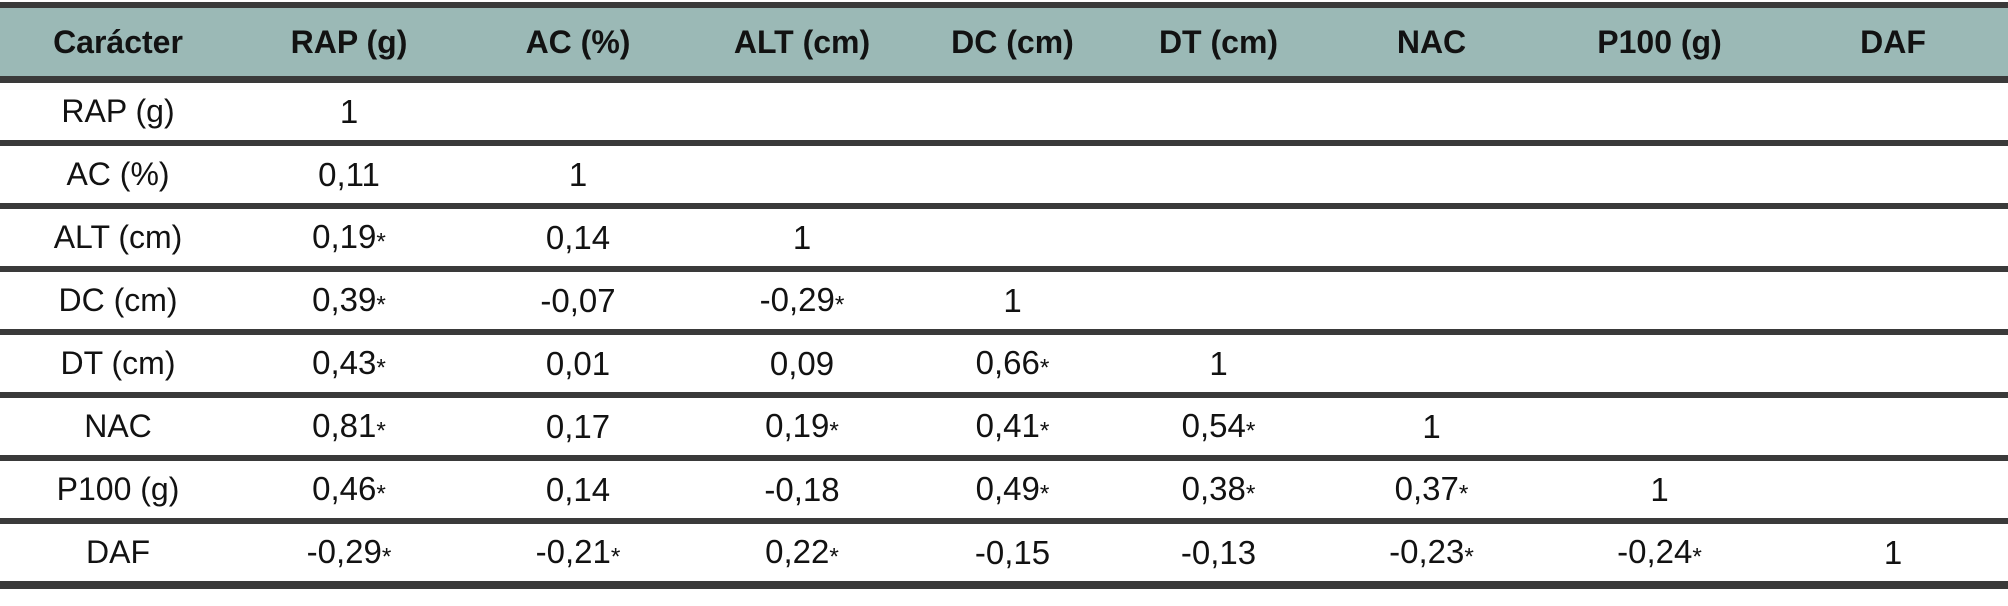  What do you see at coordinates (349, 302) in the screenshot?
I see `value-cell: 0,39*` at bounding box center [349, 302].